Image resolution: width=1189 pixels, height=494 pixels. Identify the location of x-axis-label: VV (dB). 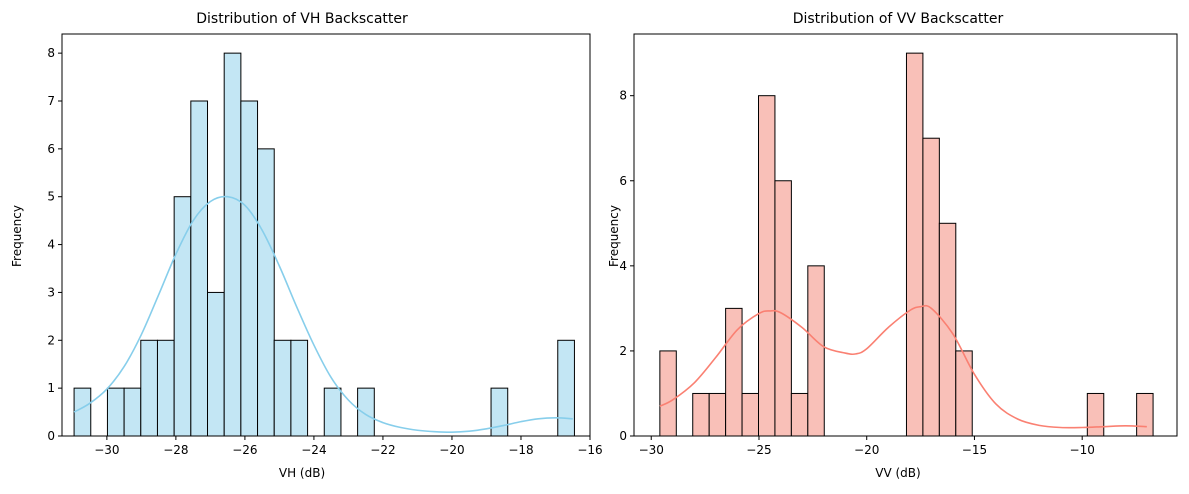
(897, 473).